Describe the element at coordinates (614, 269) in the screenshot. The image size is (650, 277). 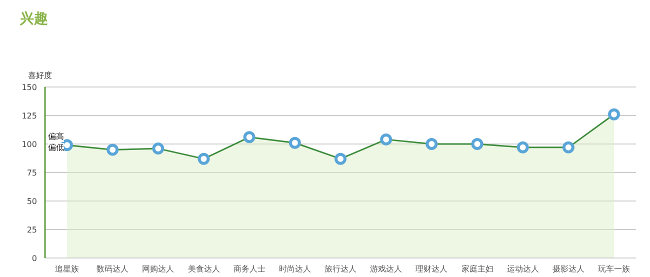
I see `x-tick-label: 玩车一族` at that location.